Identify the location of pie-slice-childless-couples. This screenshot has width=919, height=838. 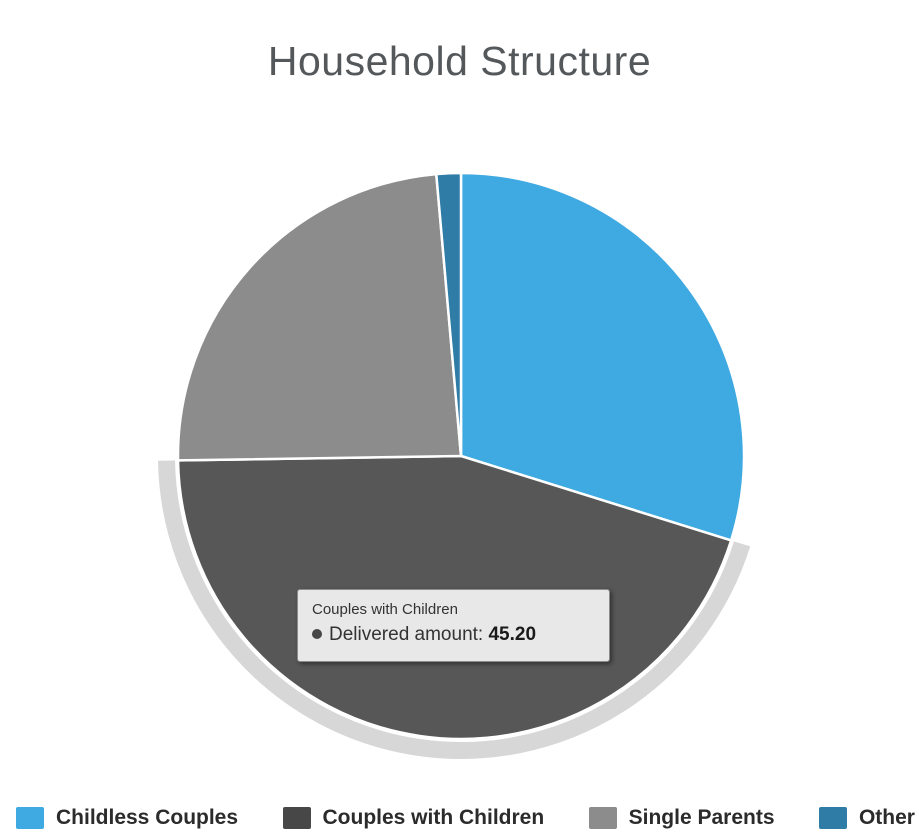
(602, 356).